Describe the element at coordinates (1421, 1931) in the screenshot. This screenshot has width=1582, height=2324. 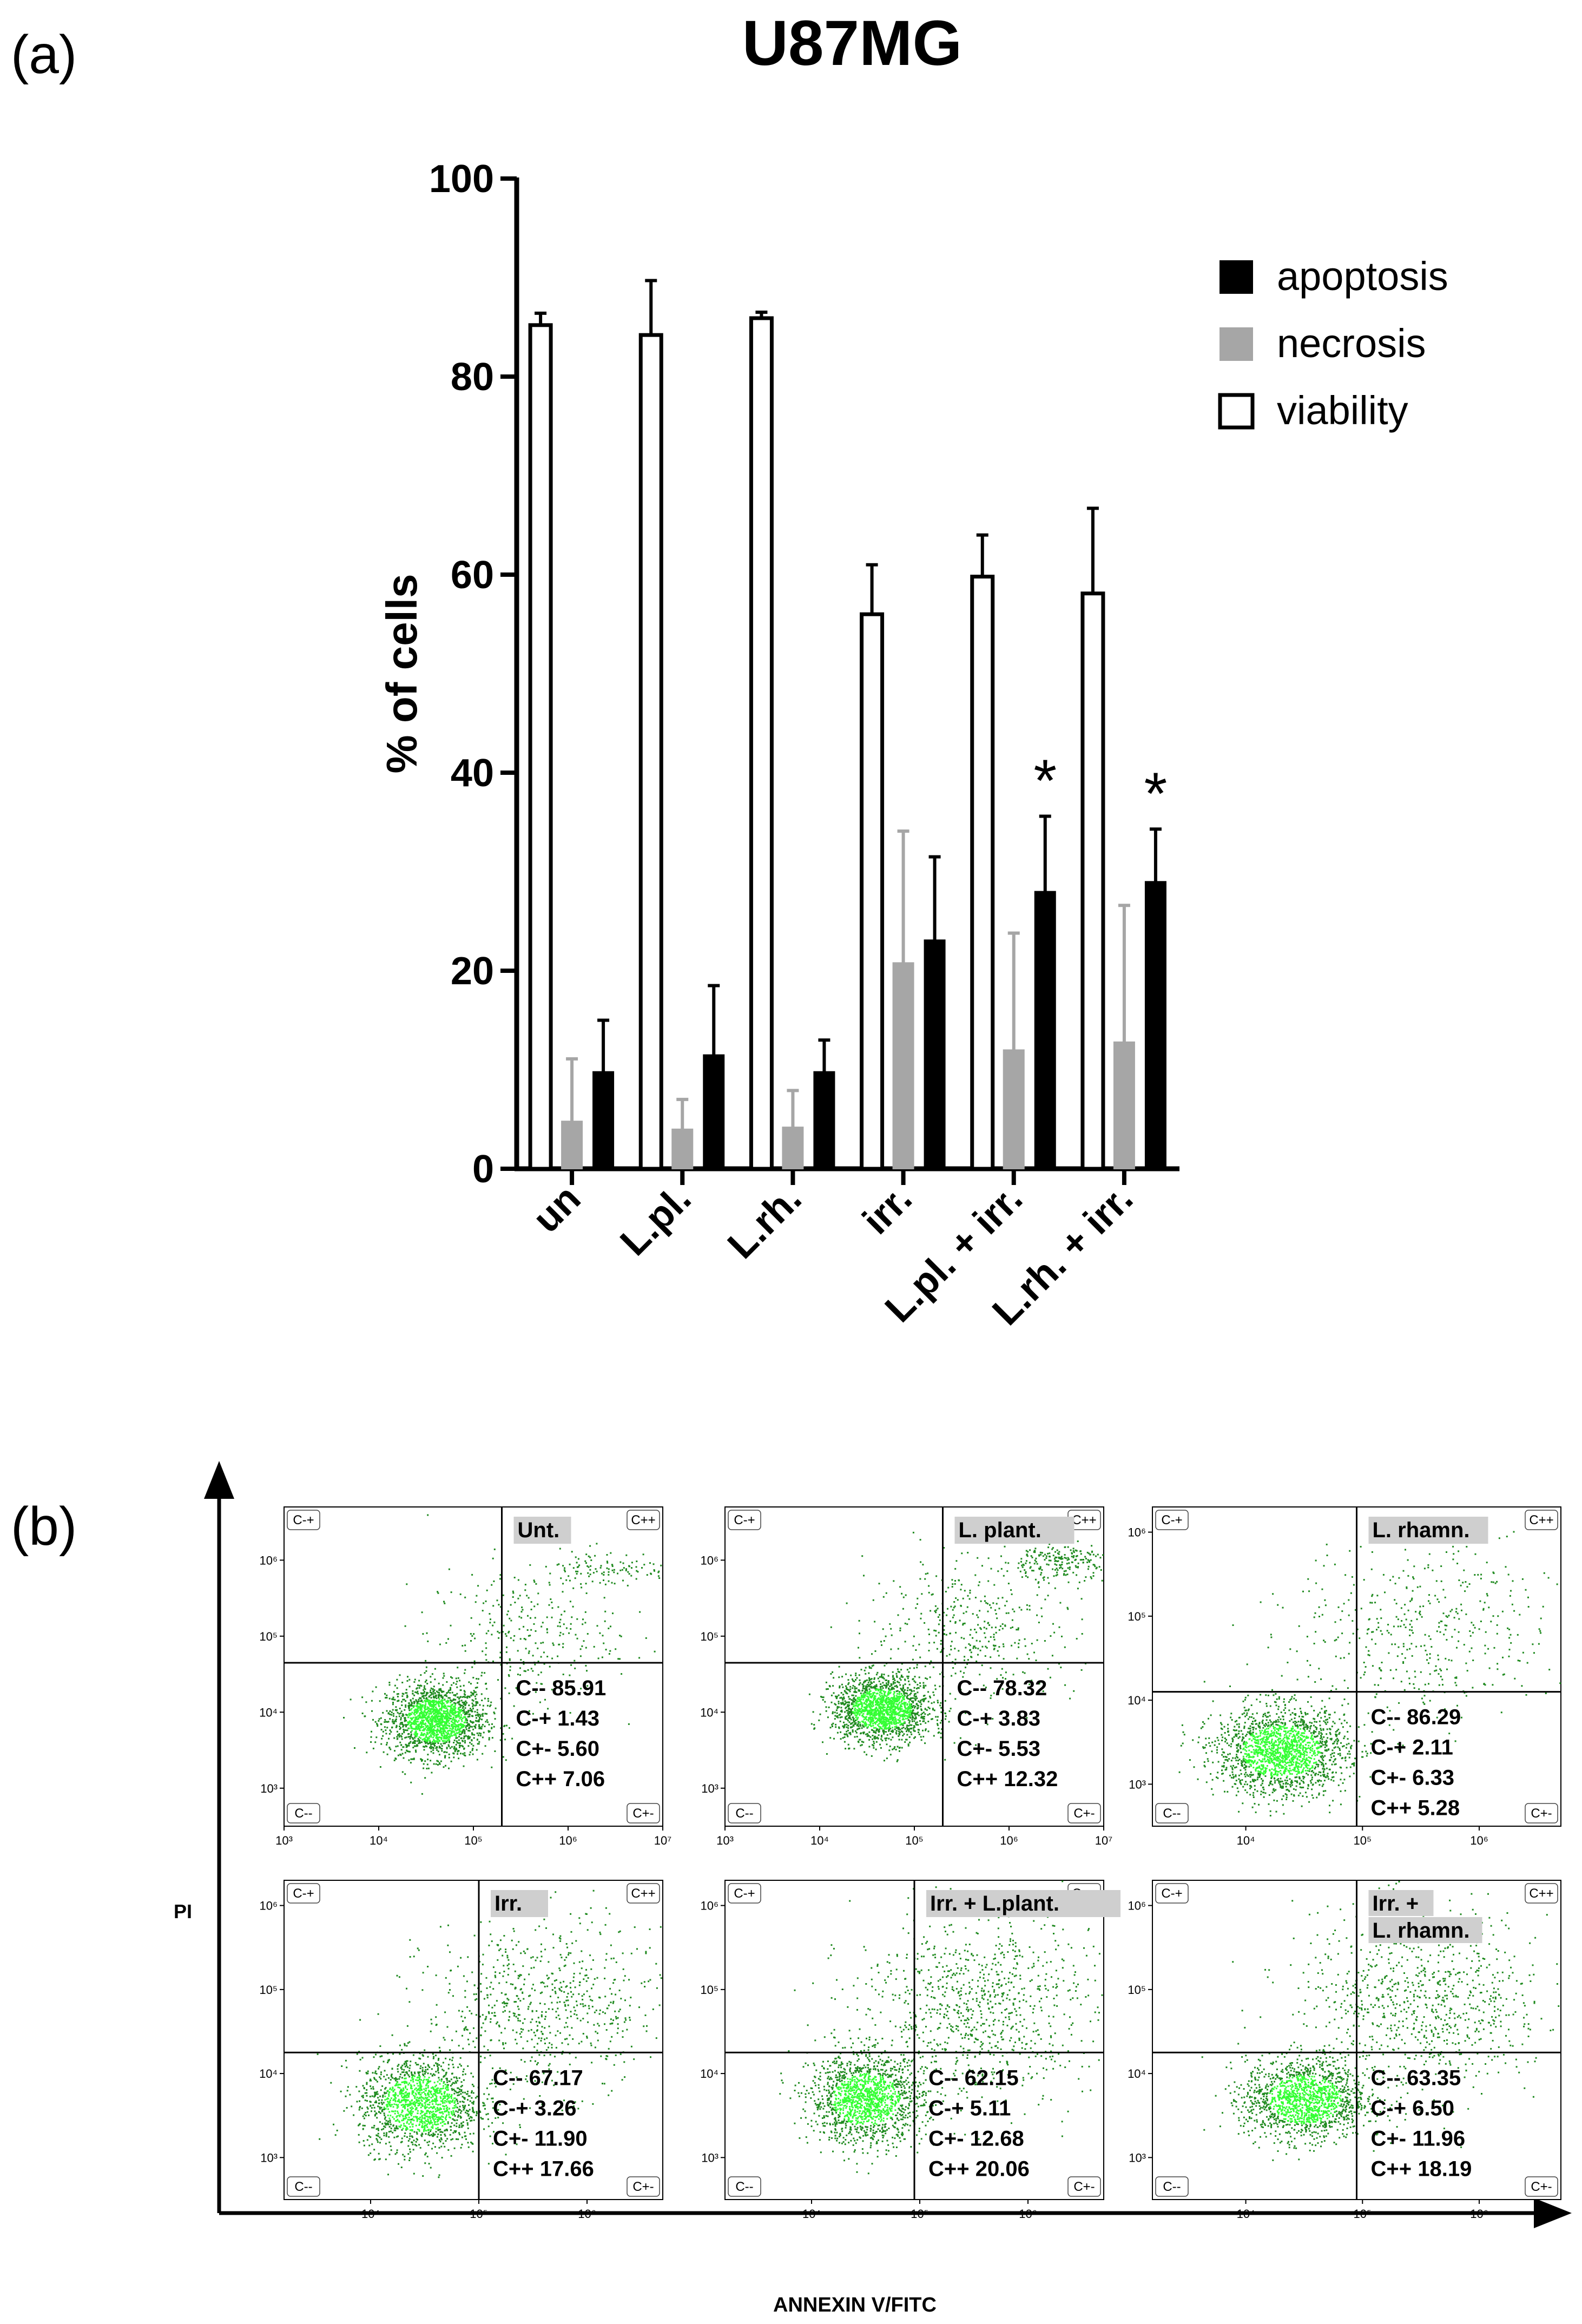
I see `facs-plot-title-line: L. rhamn.` at that location.